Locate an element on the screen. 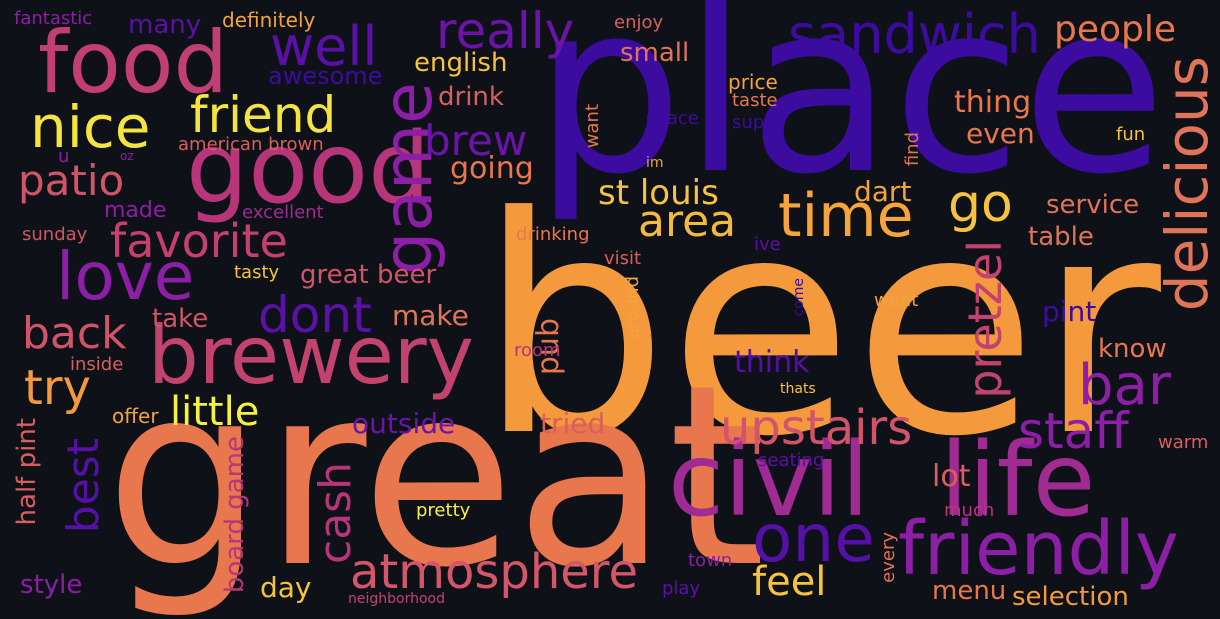 The image size is (1220, 619). word: great beer is located at coordinates (368, 275).